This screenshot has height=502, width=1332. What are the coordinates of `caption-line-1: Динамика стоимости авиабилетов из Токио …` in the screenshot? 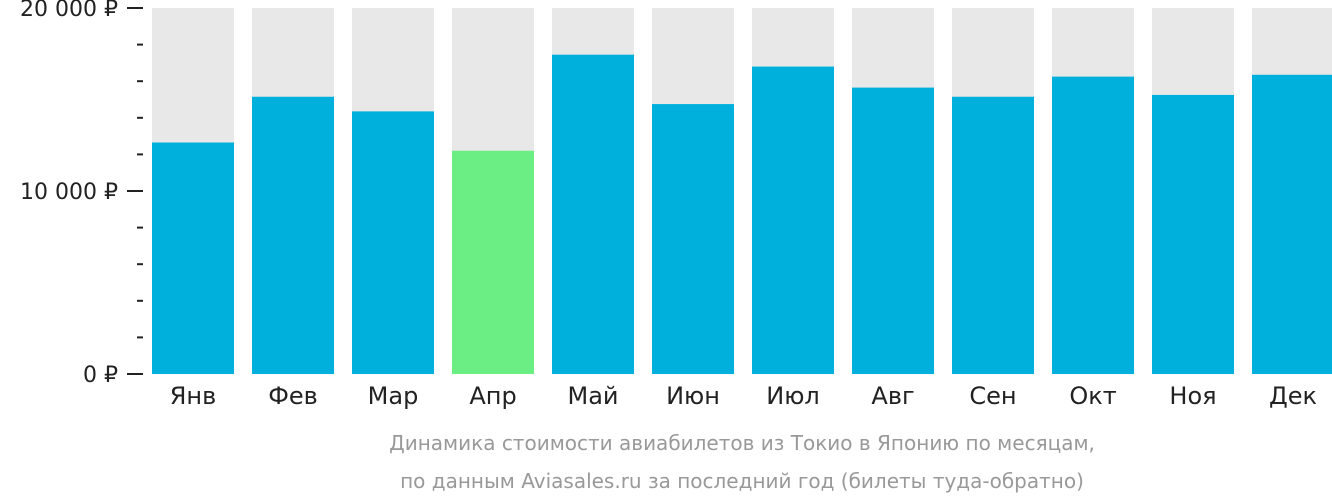 It's located at (742, 443).